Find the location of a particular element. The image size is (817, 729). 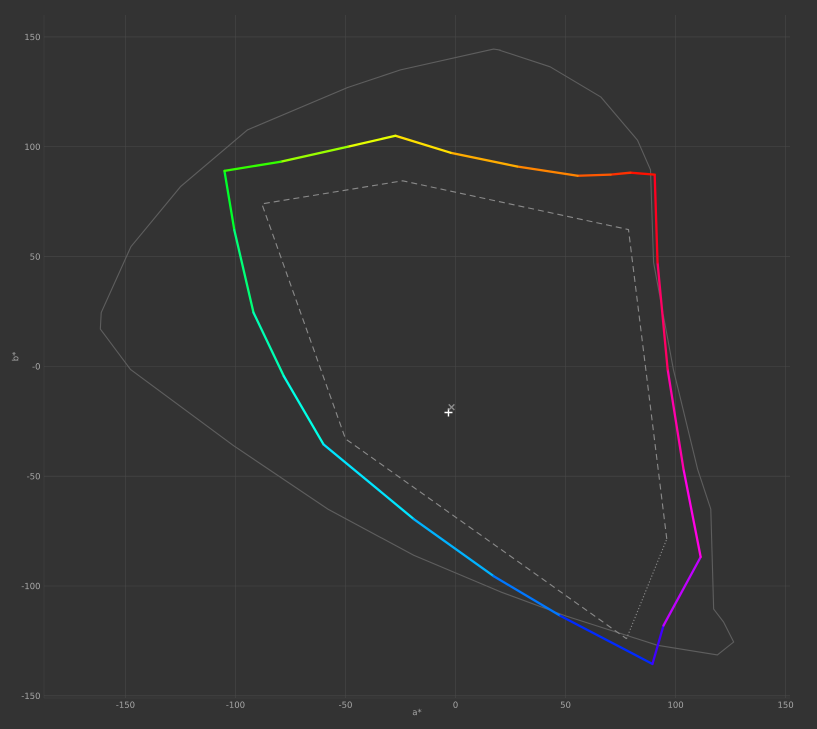

x-tick-label: -50 is located at coordinates (345, 705).